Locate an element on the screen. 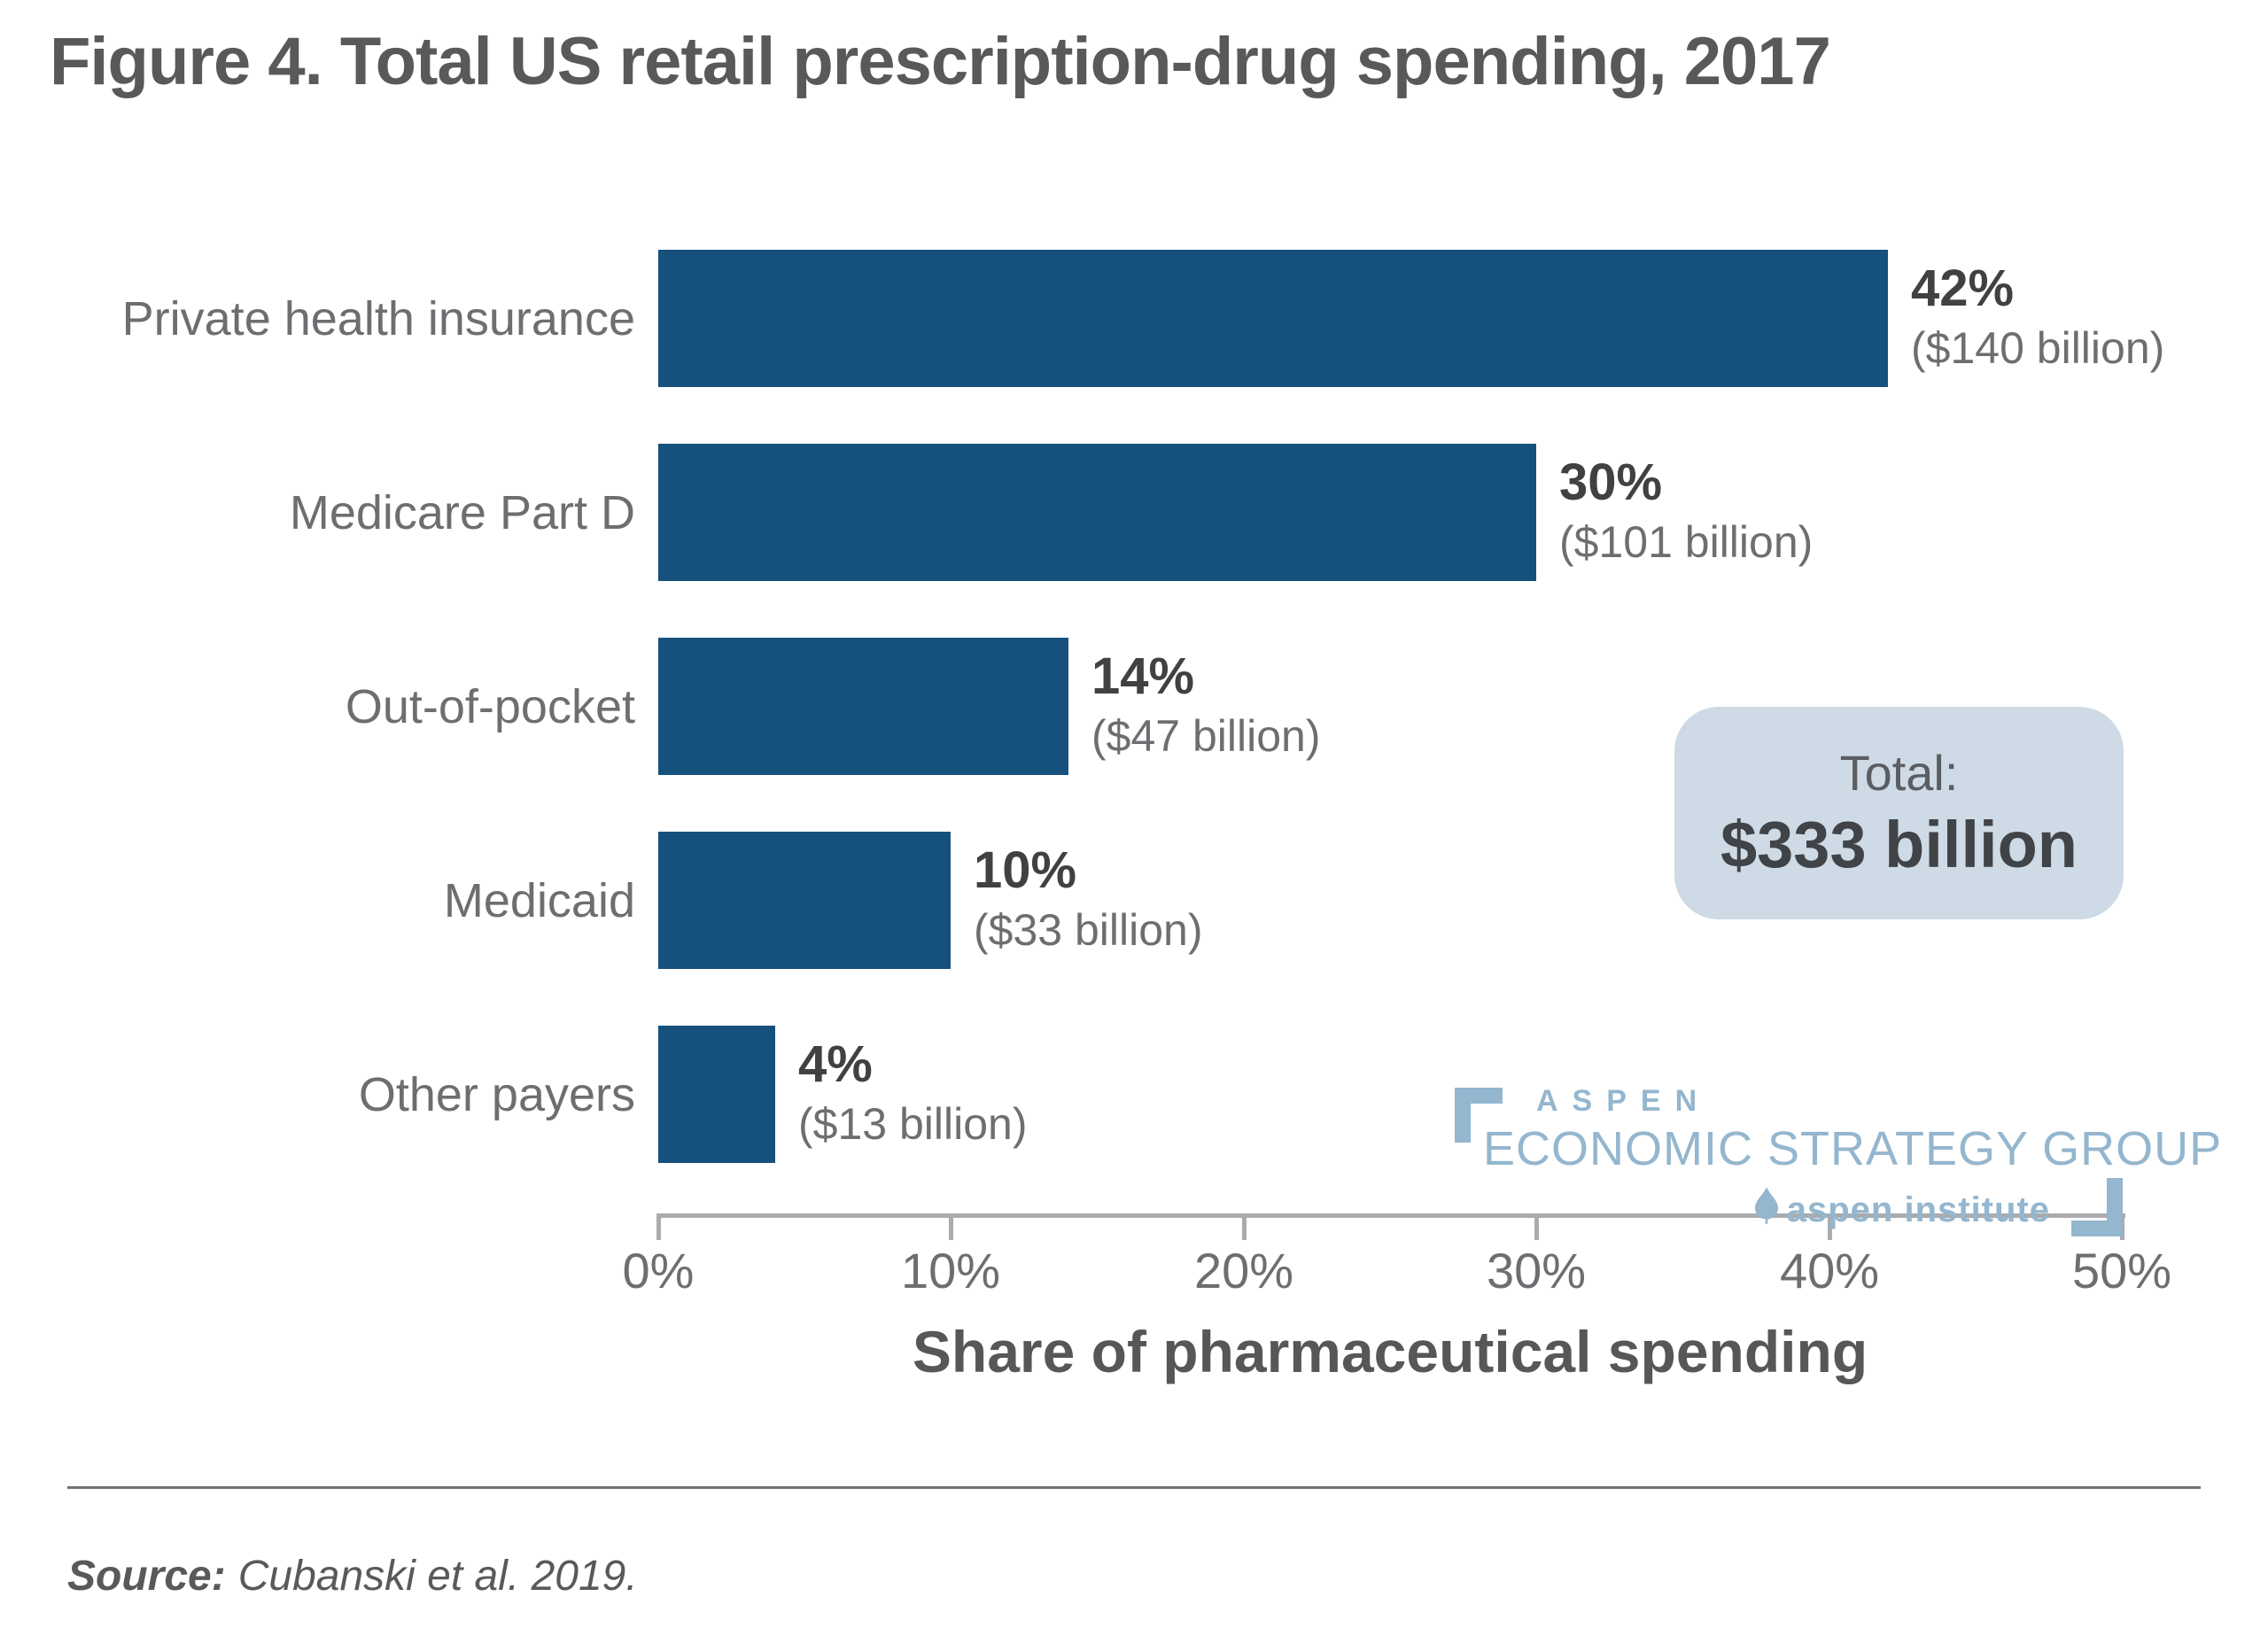  bar-amount-label: ($140 billion) is located at coordinates (2038, 348).